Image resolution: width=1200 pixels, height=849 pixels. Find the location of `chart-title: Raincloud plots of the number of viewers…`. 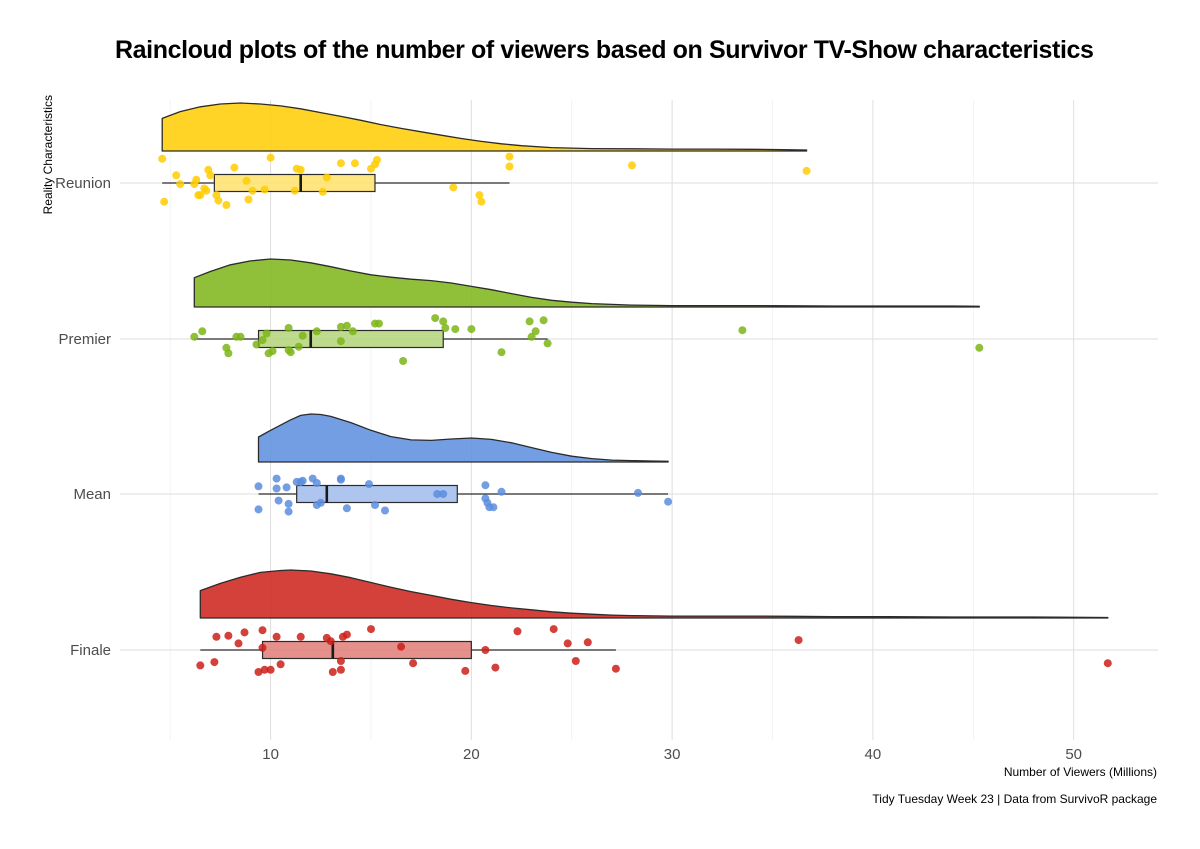

chart-title: Raincloud plots of the number of viewers… is located at coordinates (604, 50).